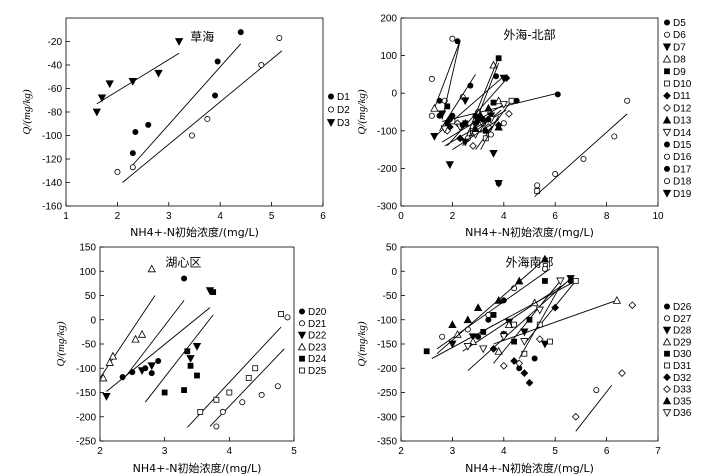  What do you see at coordinates (679, 23) in the screenshot?
I see `legend-label: D5` at bounding box center [679, 23].